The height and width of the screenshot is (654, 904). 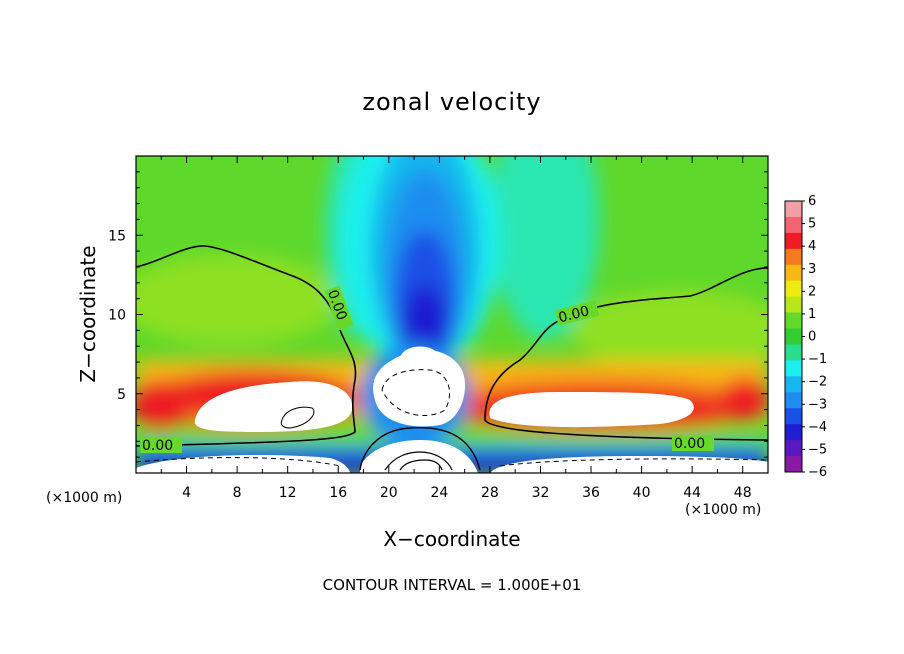 What do you see at coordinates (805, 337) in the screenshot?
I see `colorbar: 6 5 4 3 2 1 0 −1 −2 −3 −4 −5 −6` at bounding box center [805, 337].